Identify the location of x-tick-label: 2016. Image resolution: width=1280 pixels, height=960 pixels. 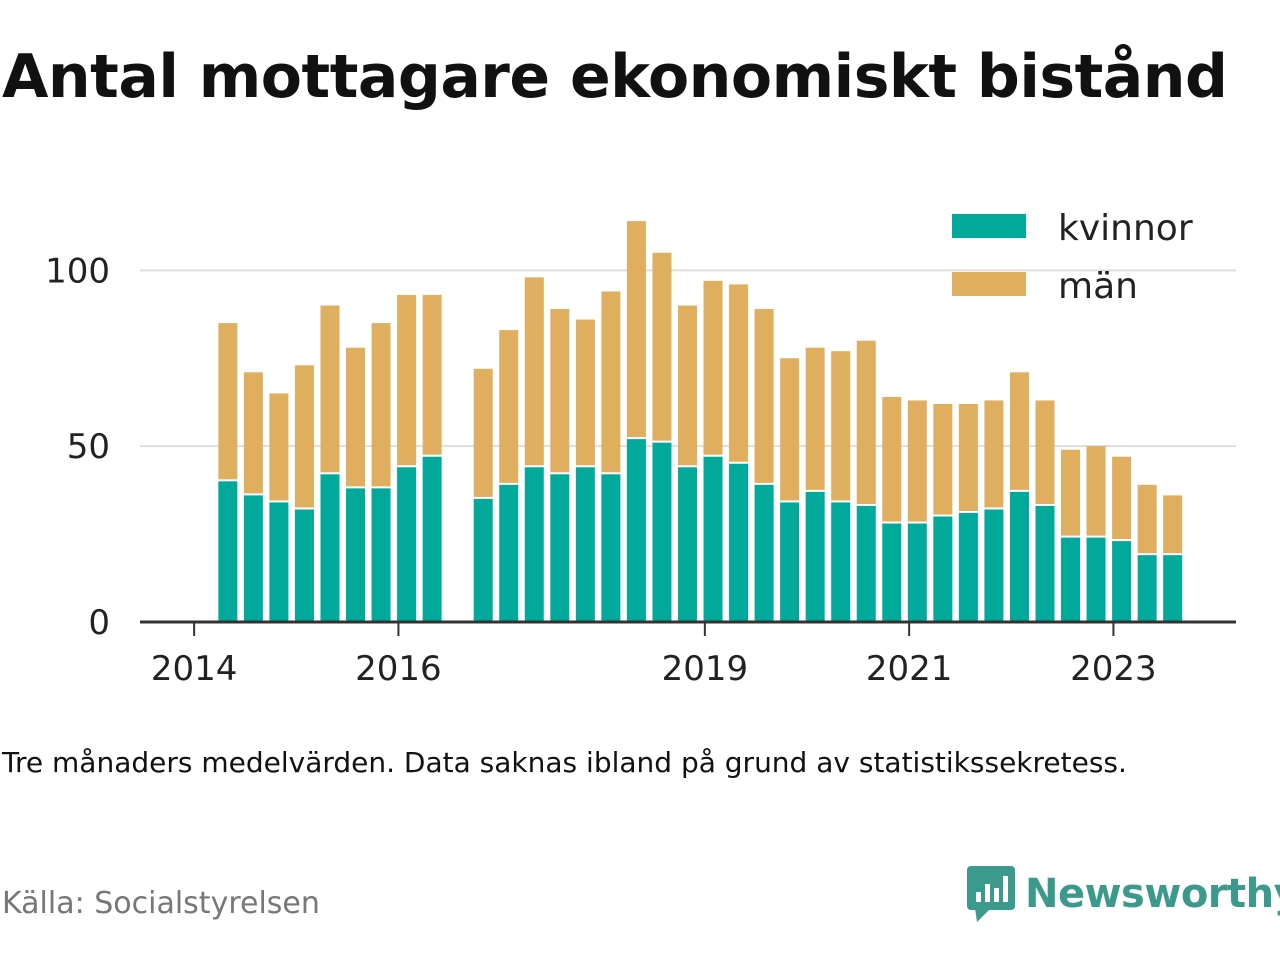
(398, 669).